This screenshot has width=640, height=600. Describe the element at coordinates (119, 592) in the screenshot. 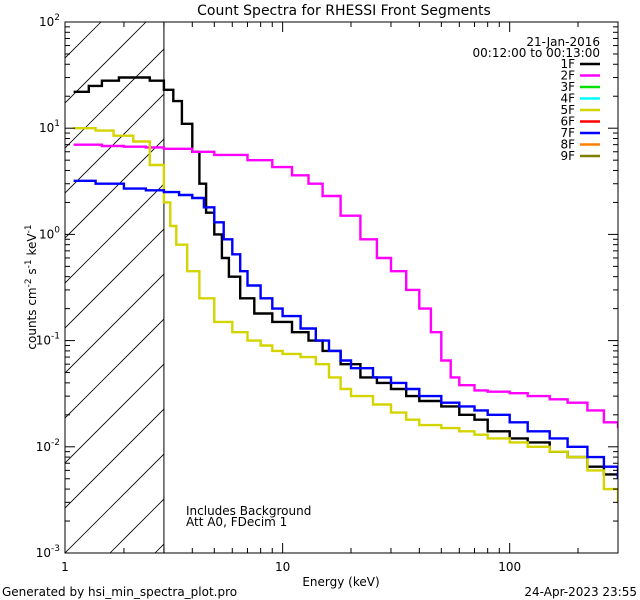

I see `generated-by-note: Generated by hsi_min_spectra_plot.pro` at that location.